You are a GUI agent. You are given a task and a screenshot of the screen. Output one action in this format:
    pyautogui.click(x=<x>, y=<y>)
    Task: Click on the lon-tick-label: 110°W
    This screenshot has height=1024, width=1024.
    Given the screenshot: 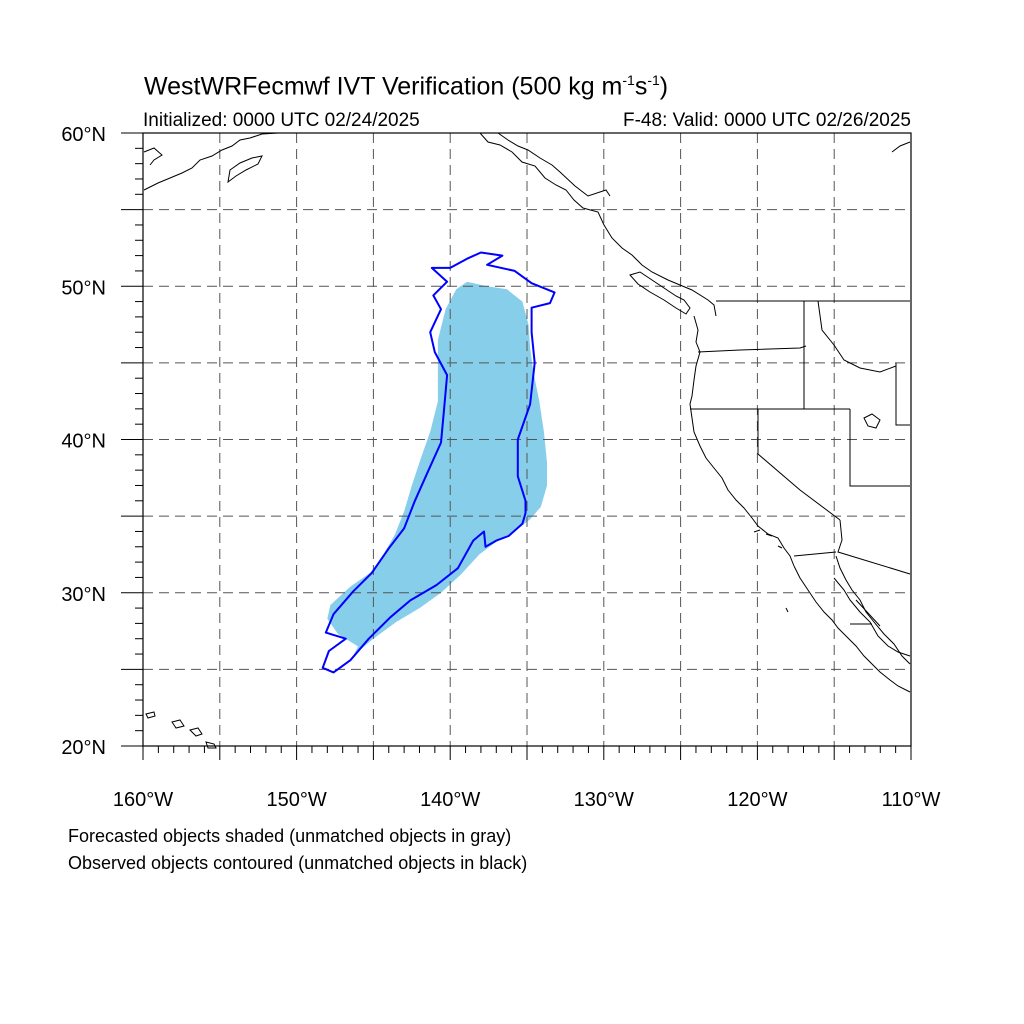 What is the action you would take?
    pyautogui.click(x=911, y=800)
    